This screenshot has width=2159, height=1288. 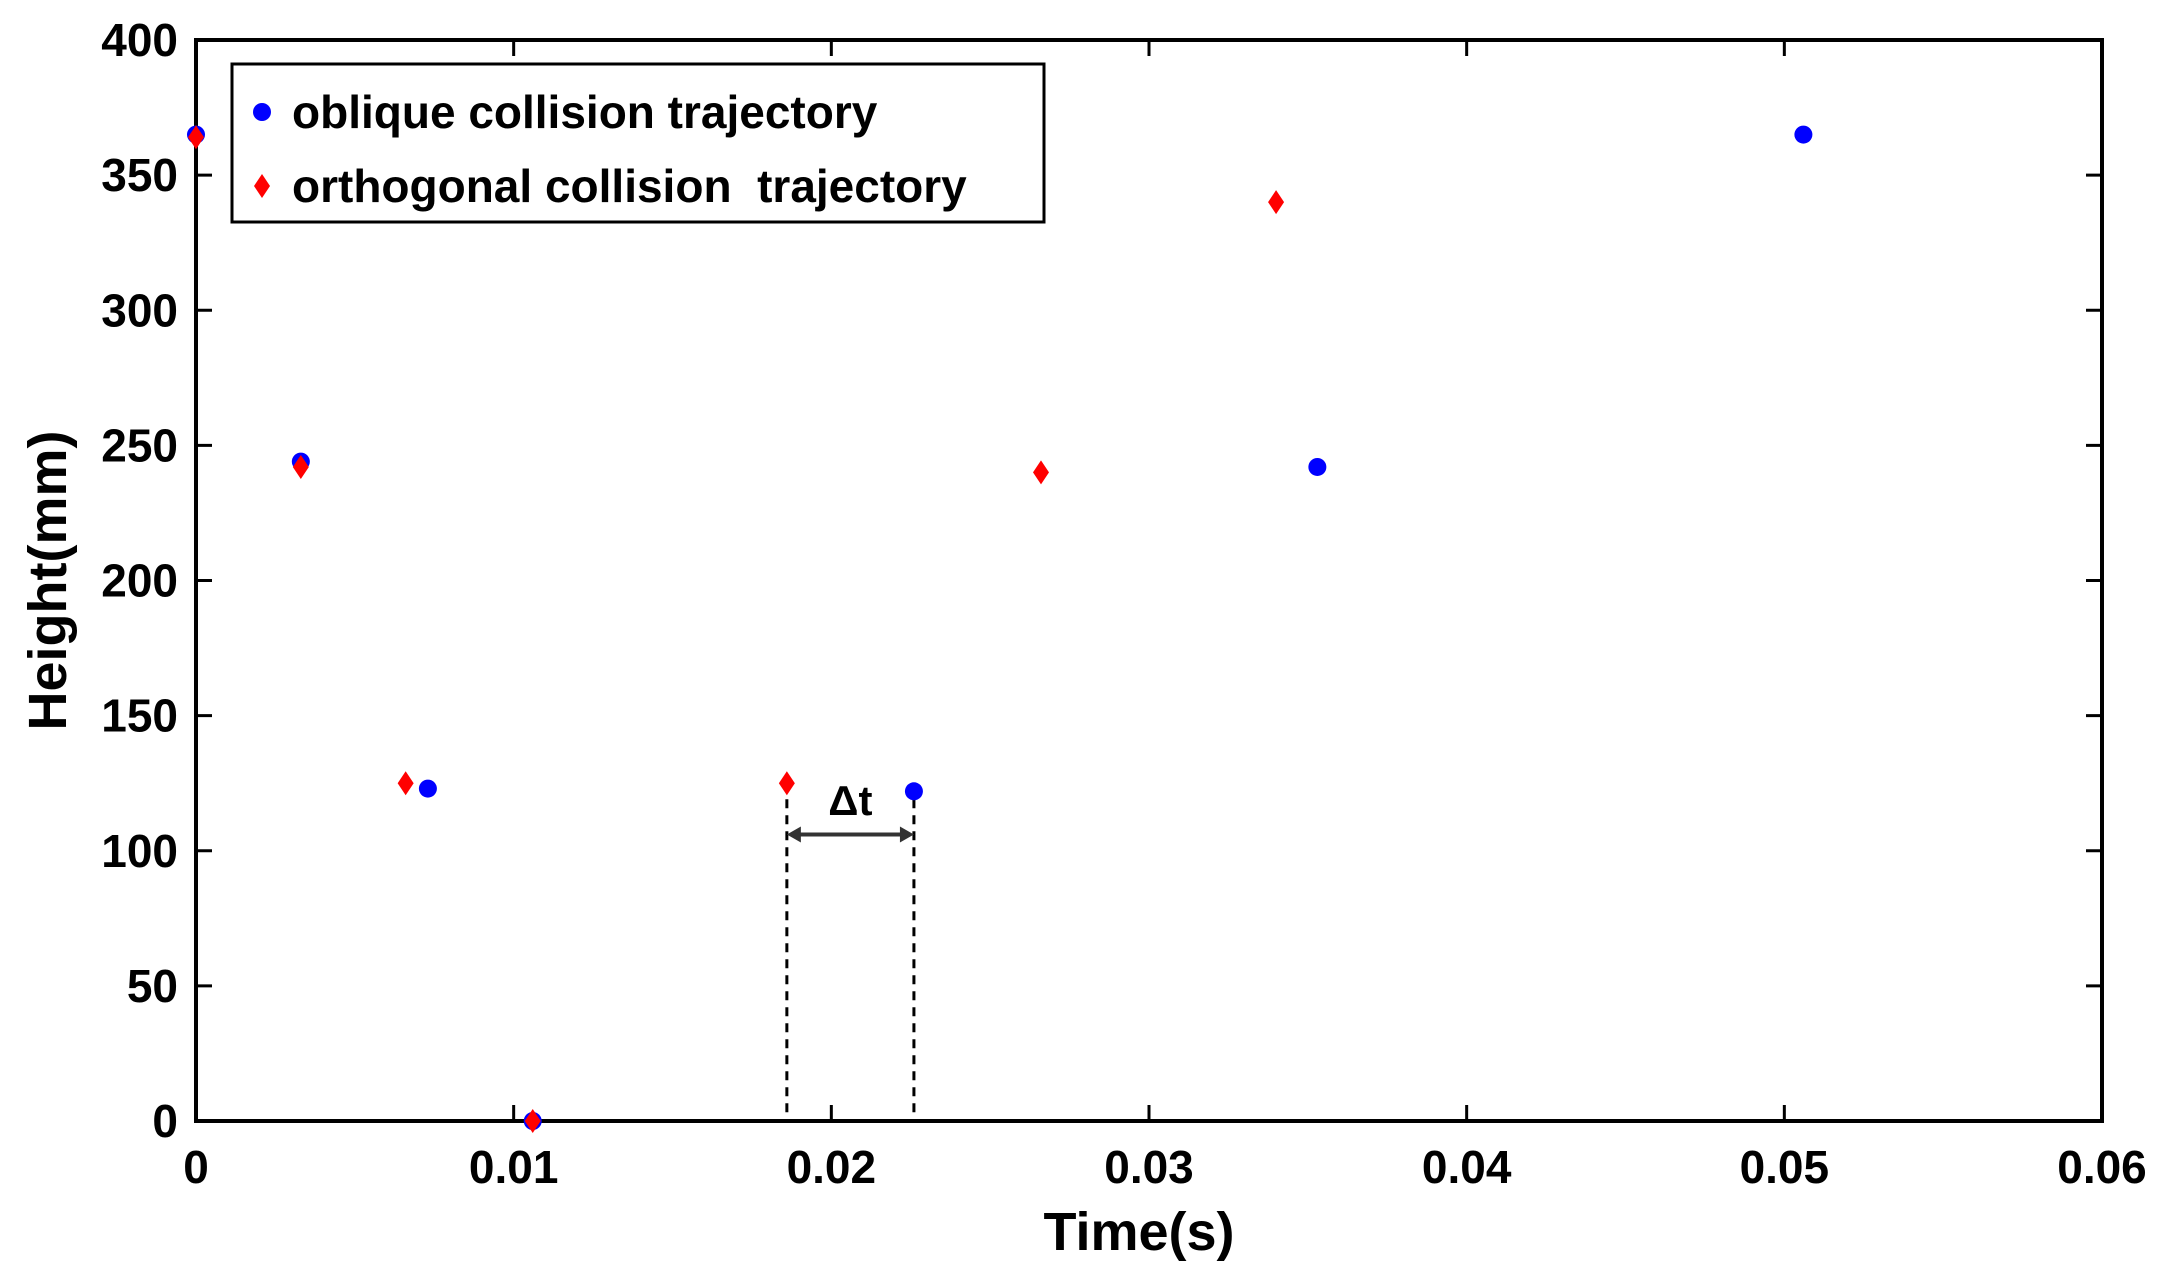 What do you see at coordinates (152, 986) in the screenshot?
I see `y-tick-label: 50` at bounding box center [152, 986].